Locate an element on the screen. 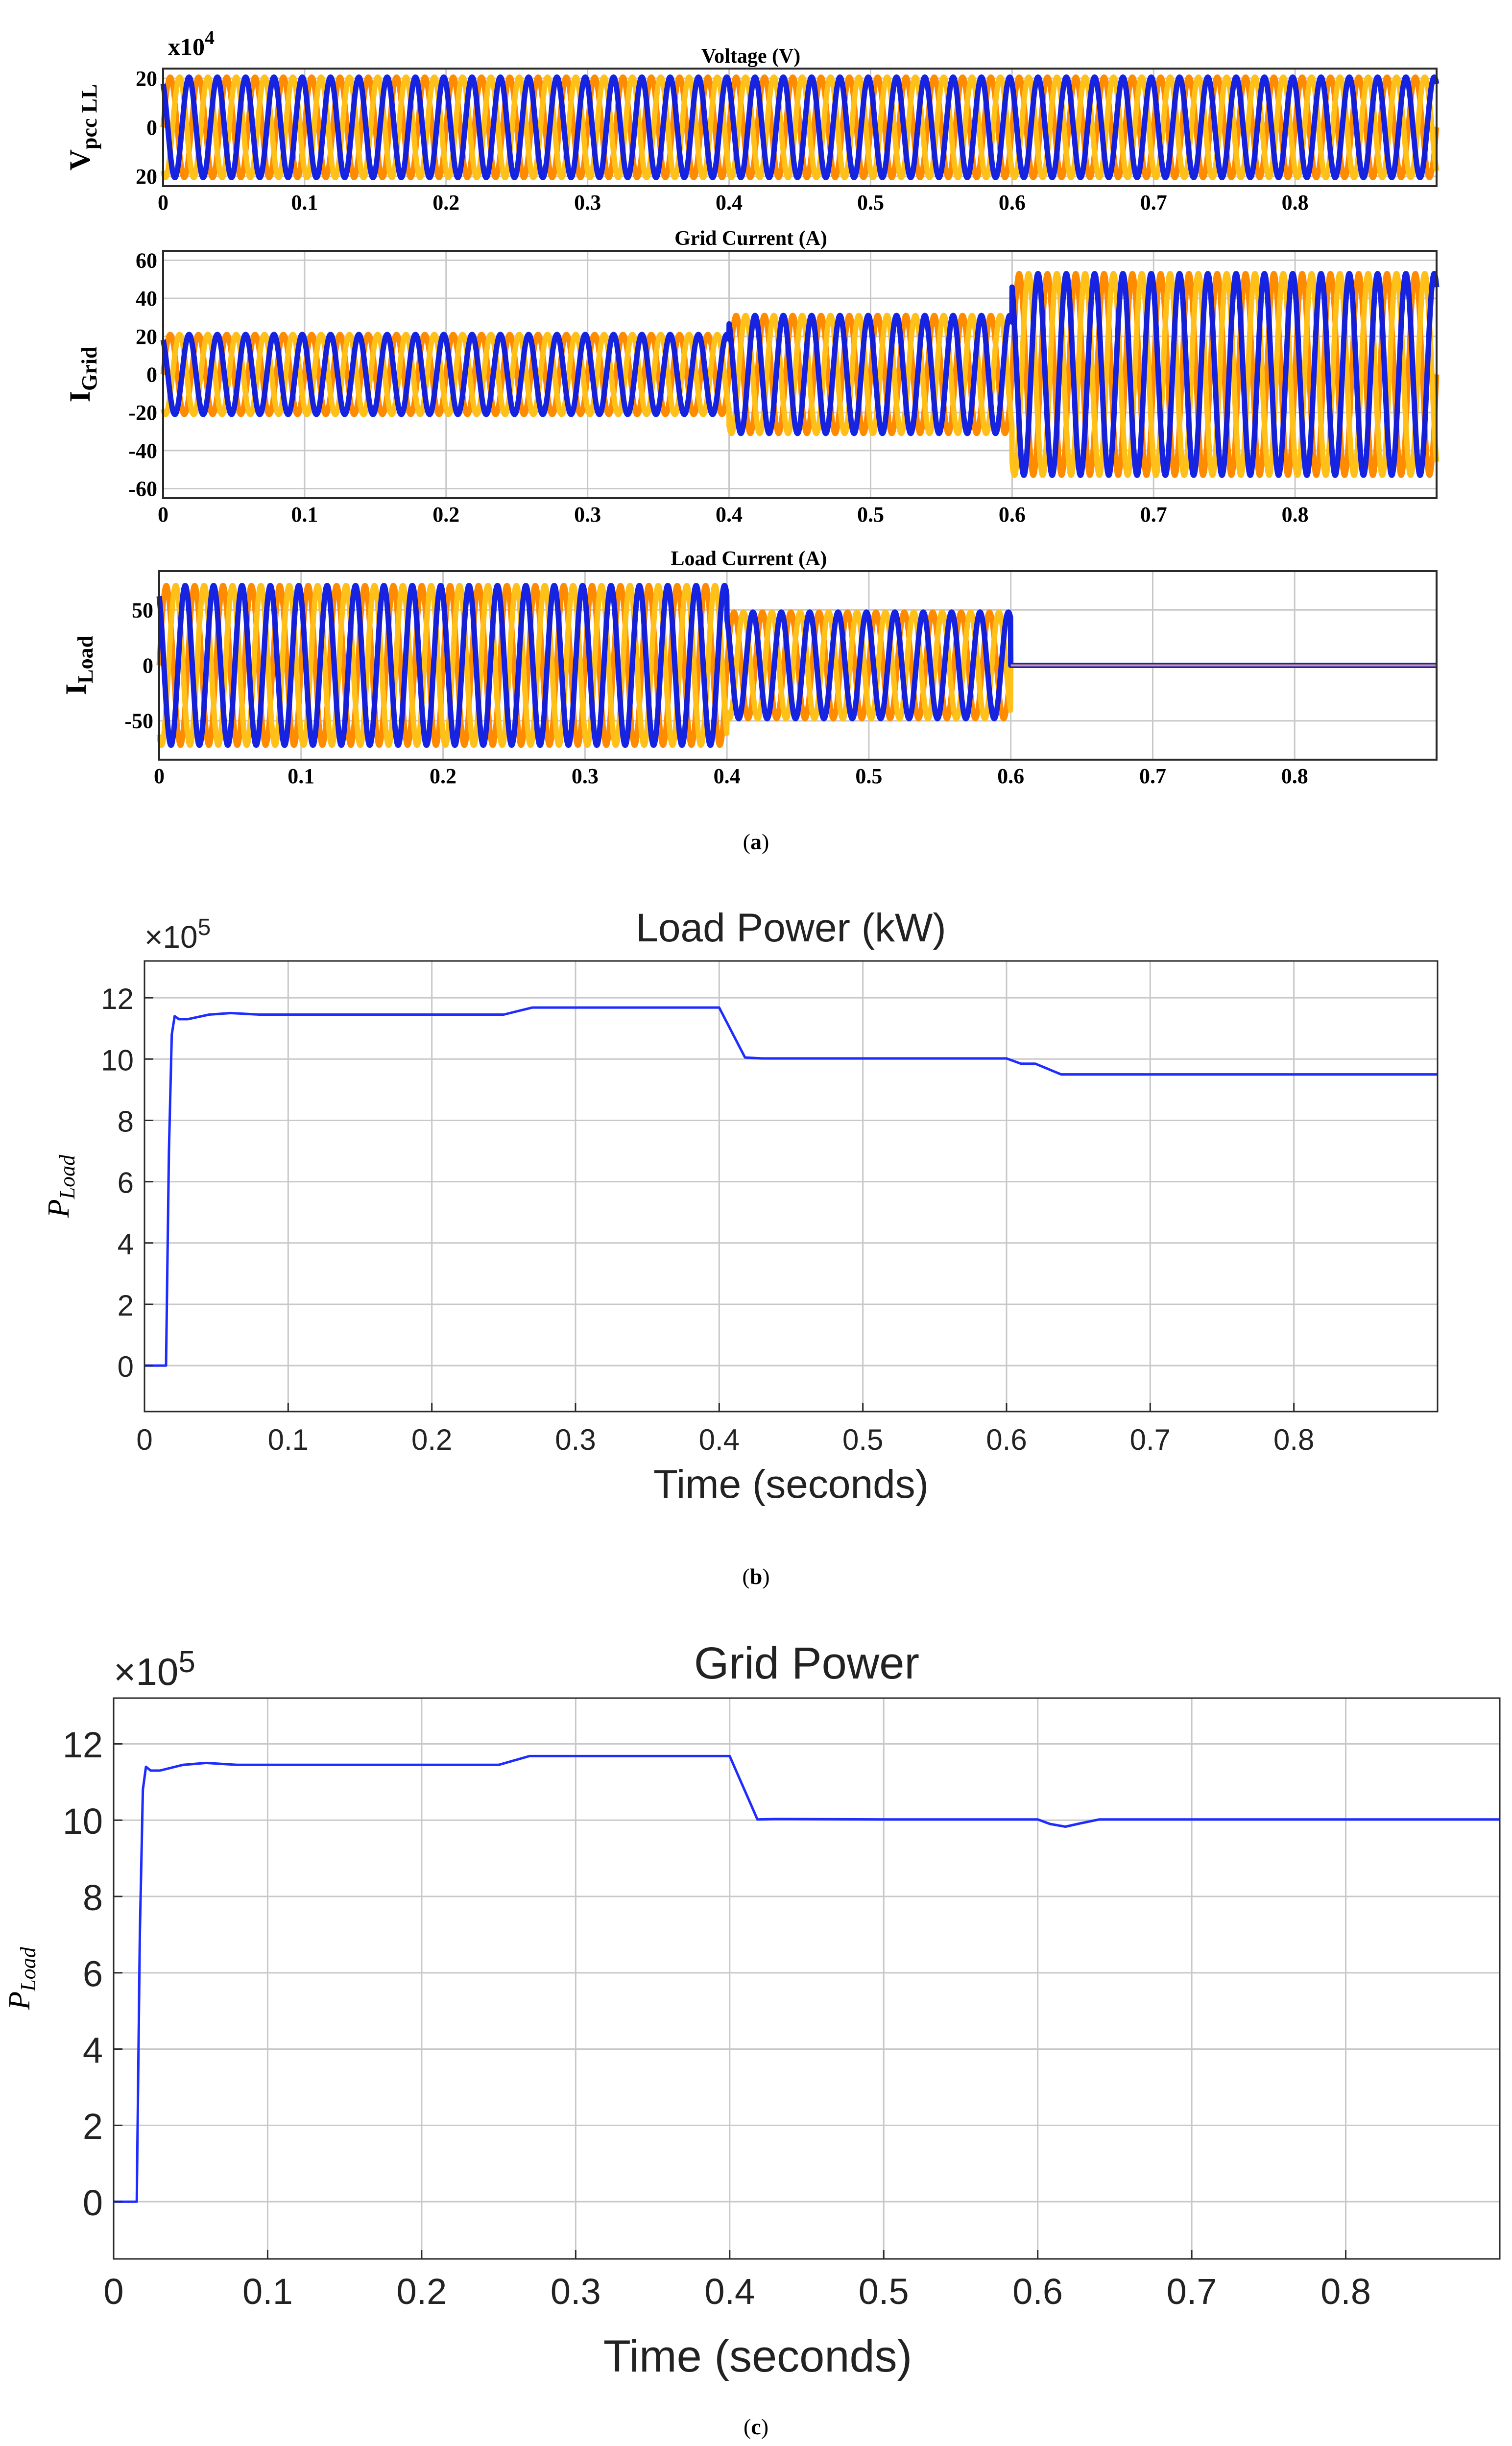  grid_power-xtick-label: 0.1 is located at coordinates (267, 2291).